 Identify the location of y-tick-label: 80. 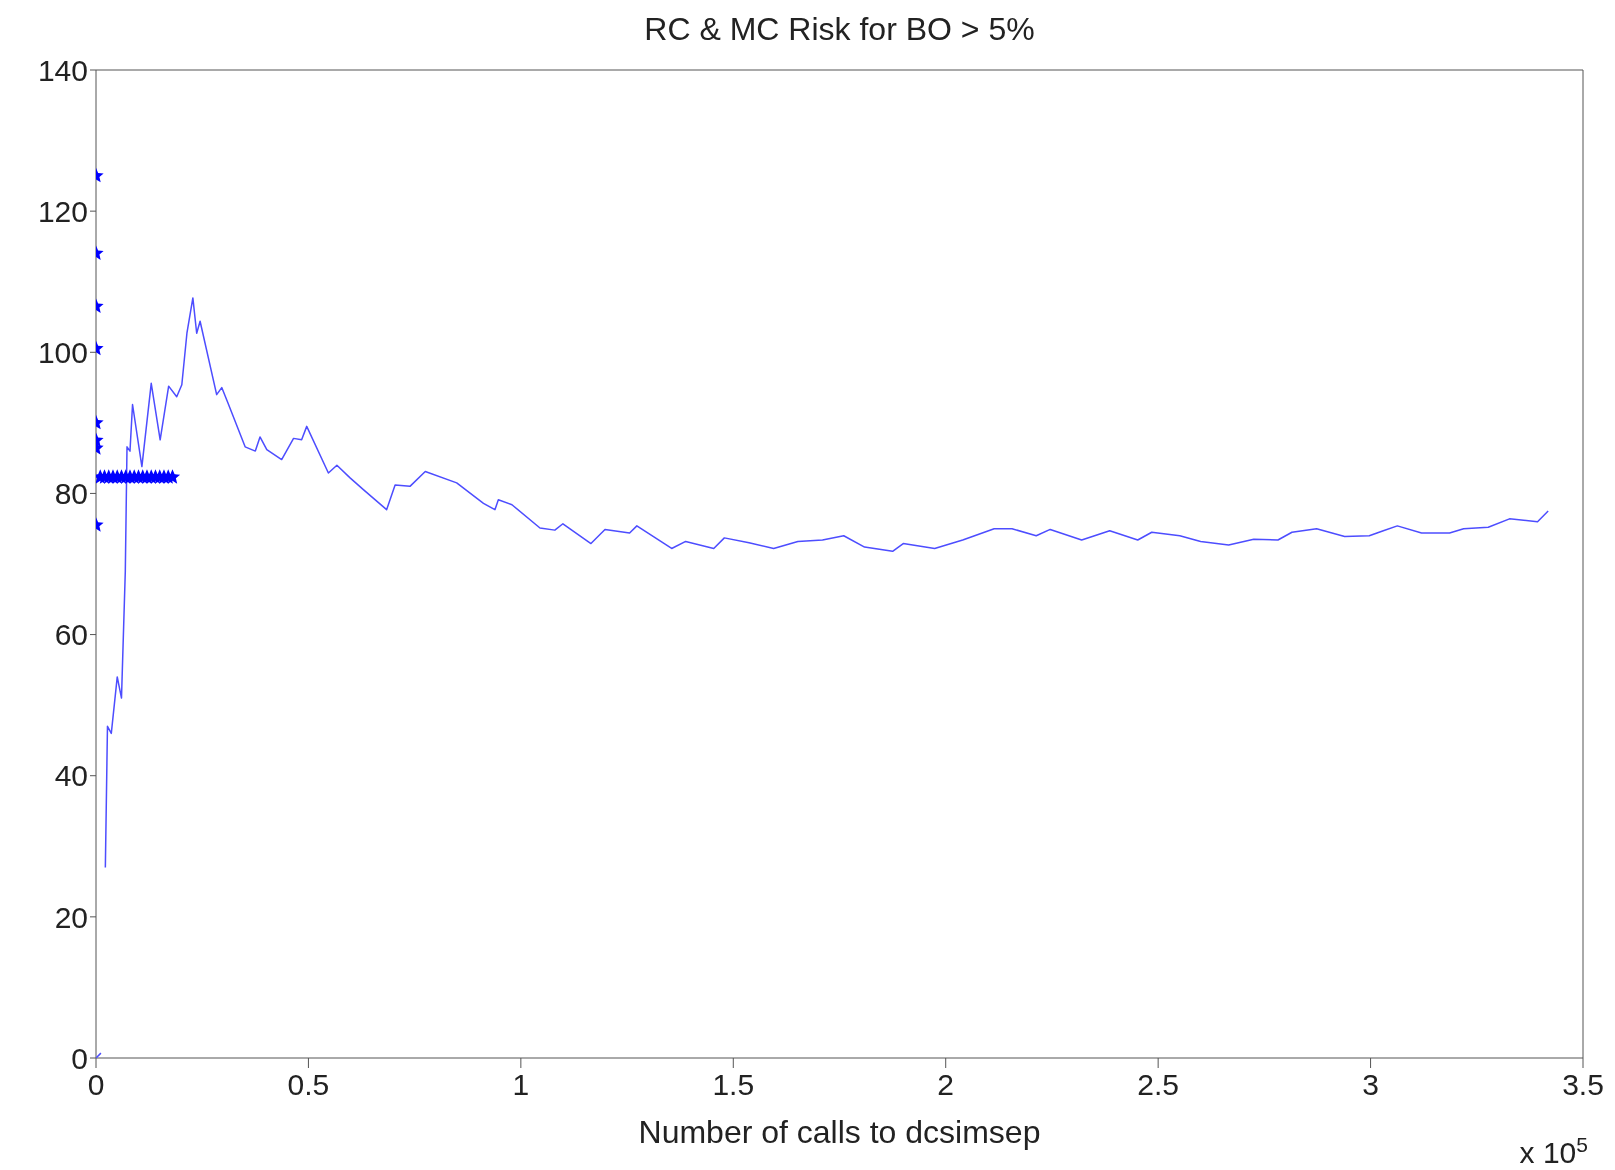
(71, 494).